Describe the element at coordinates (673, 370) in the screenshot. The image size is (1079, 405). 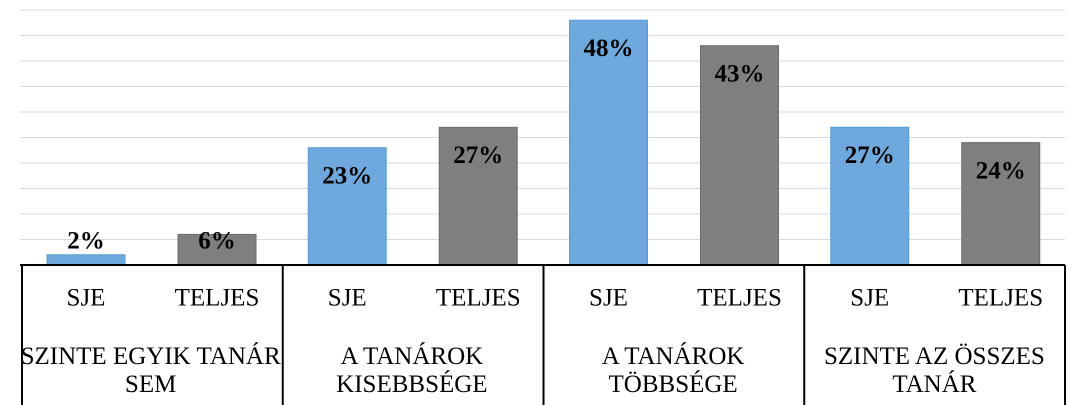
I see `category-label: A TANÁROK TÖBBSÉGE` at that location.